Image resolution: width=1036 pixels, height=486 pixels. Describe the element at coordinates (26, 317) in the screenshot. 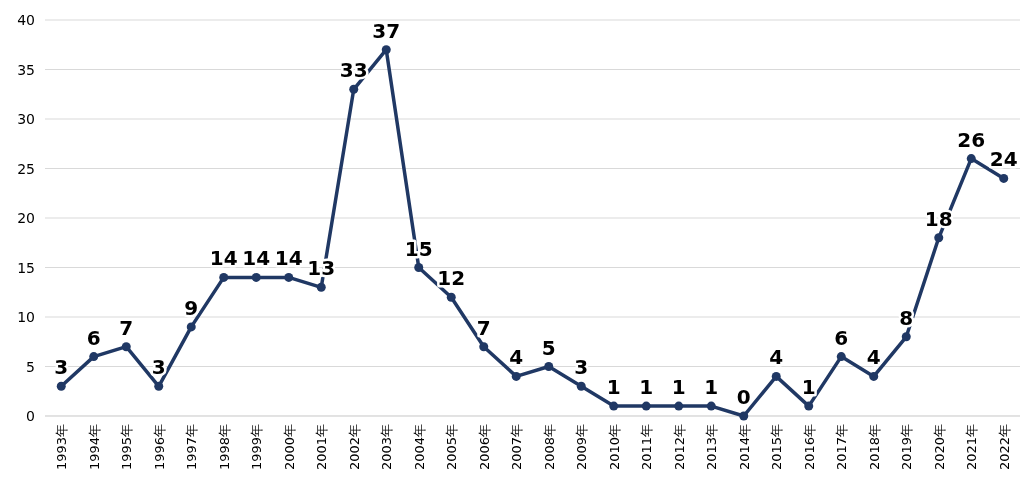

I see `y-tick-label: 10` at that location.